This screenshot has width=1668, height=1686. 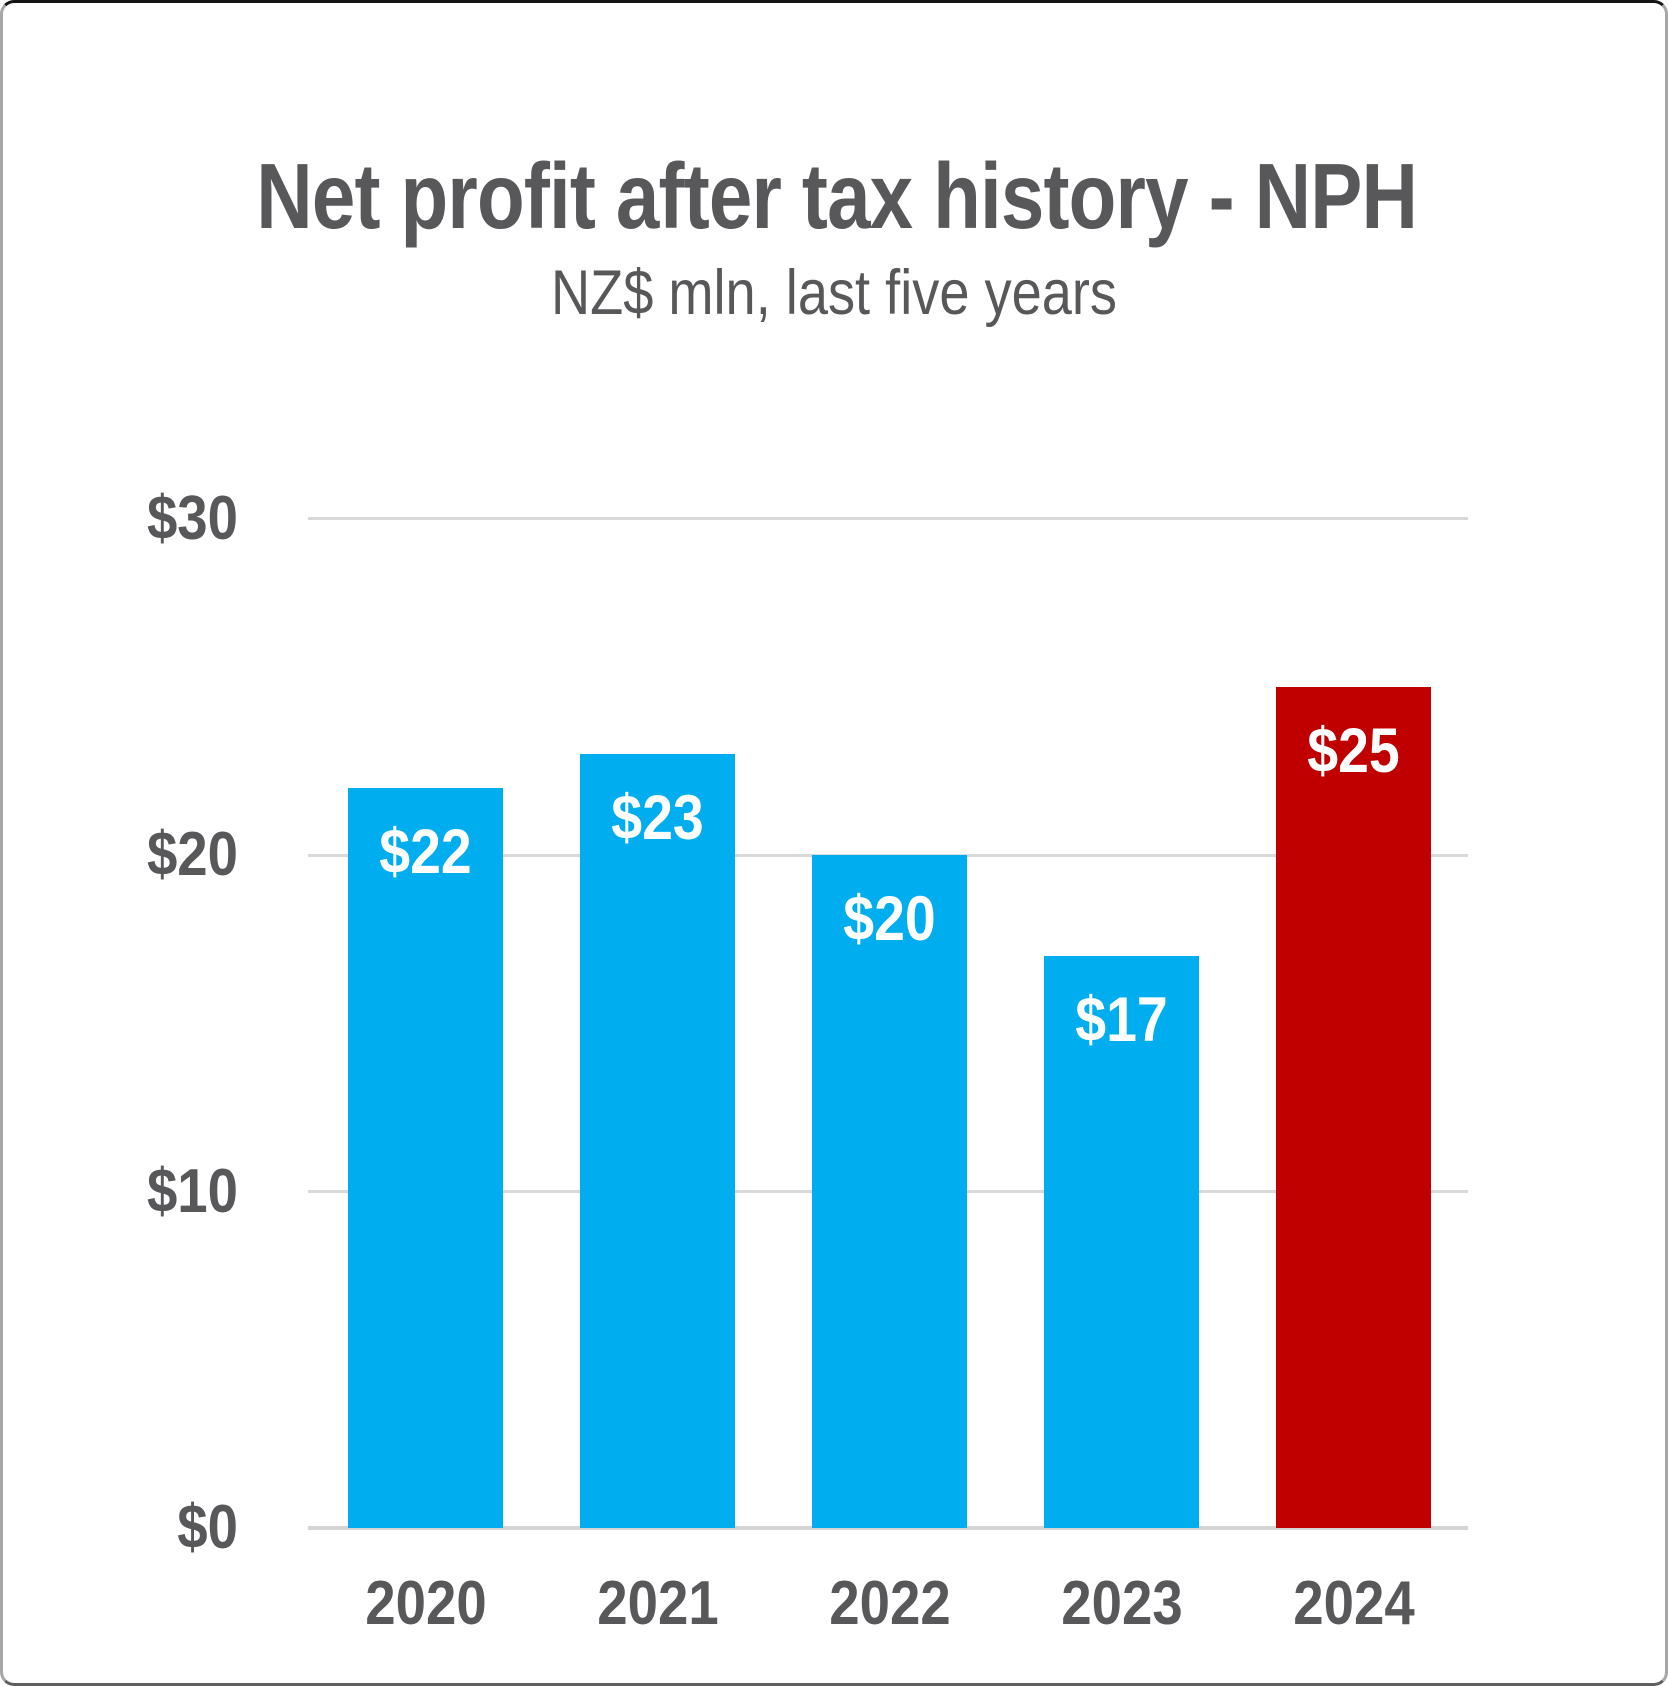 I want to click on bar-value-label-2020: $22, so click(x=425, y=851).